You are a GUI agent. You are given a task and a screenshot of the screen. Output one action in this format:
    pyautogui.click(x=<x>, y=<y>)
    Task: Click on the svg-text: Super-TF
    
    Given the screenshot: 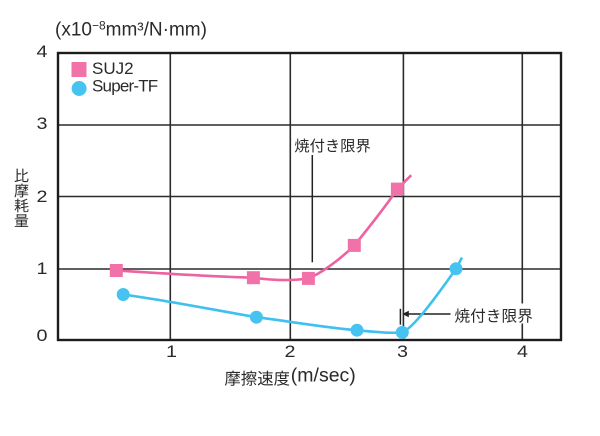 What is the action you would take?
    pyautogui.click(x=125, y=85)
    